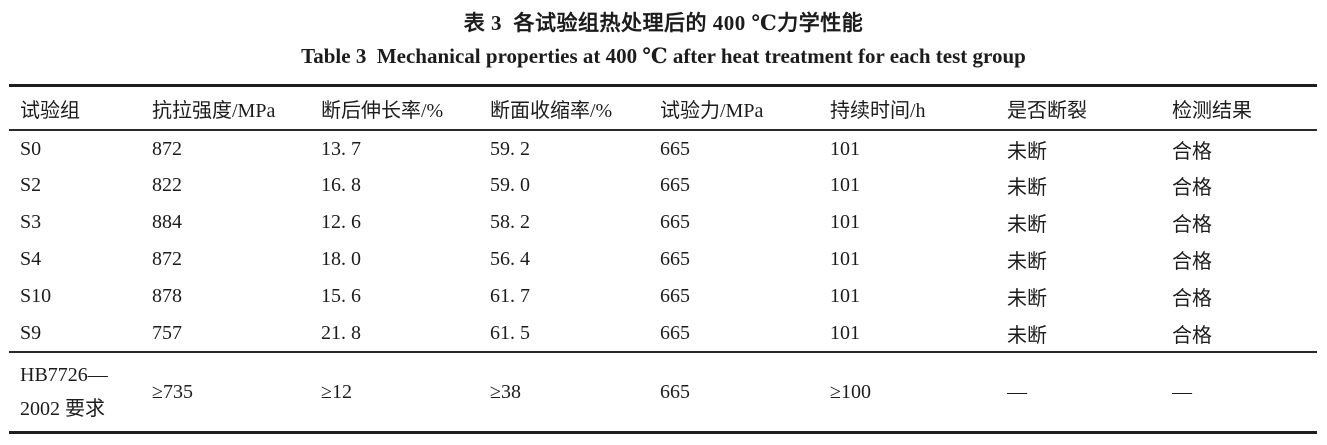 The height and width of the screenshot is (445, 1327). What do you see at coordinates (341, 296) in the screenshot?
I see `table-cell: 15. 6` at bounding box center [341, 296].